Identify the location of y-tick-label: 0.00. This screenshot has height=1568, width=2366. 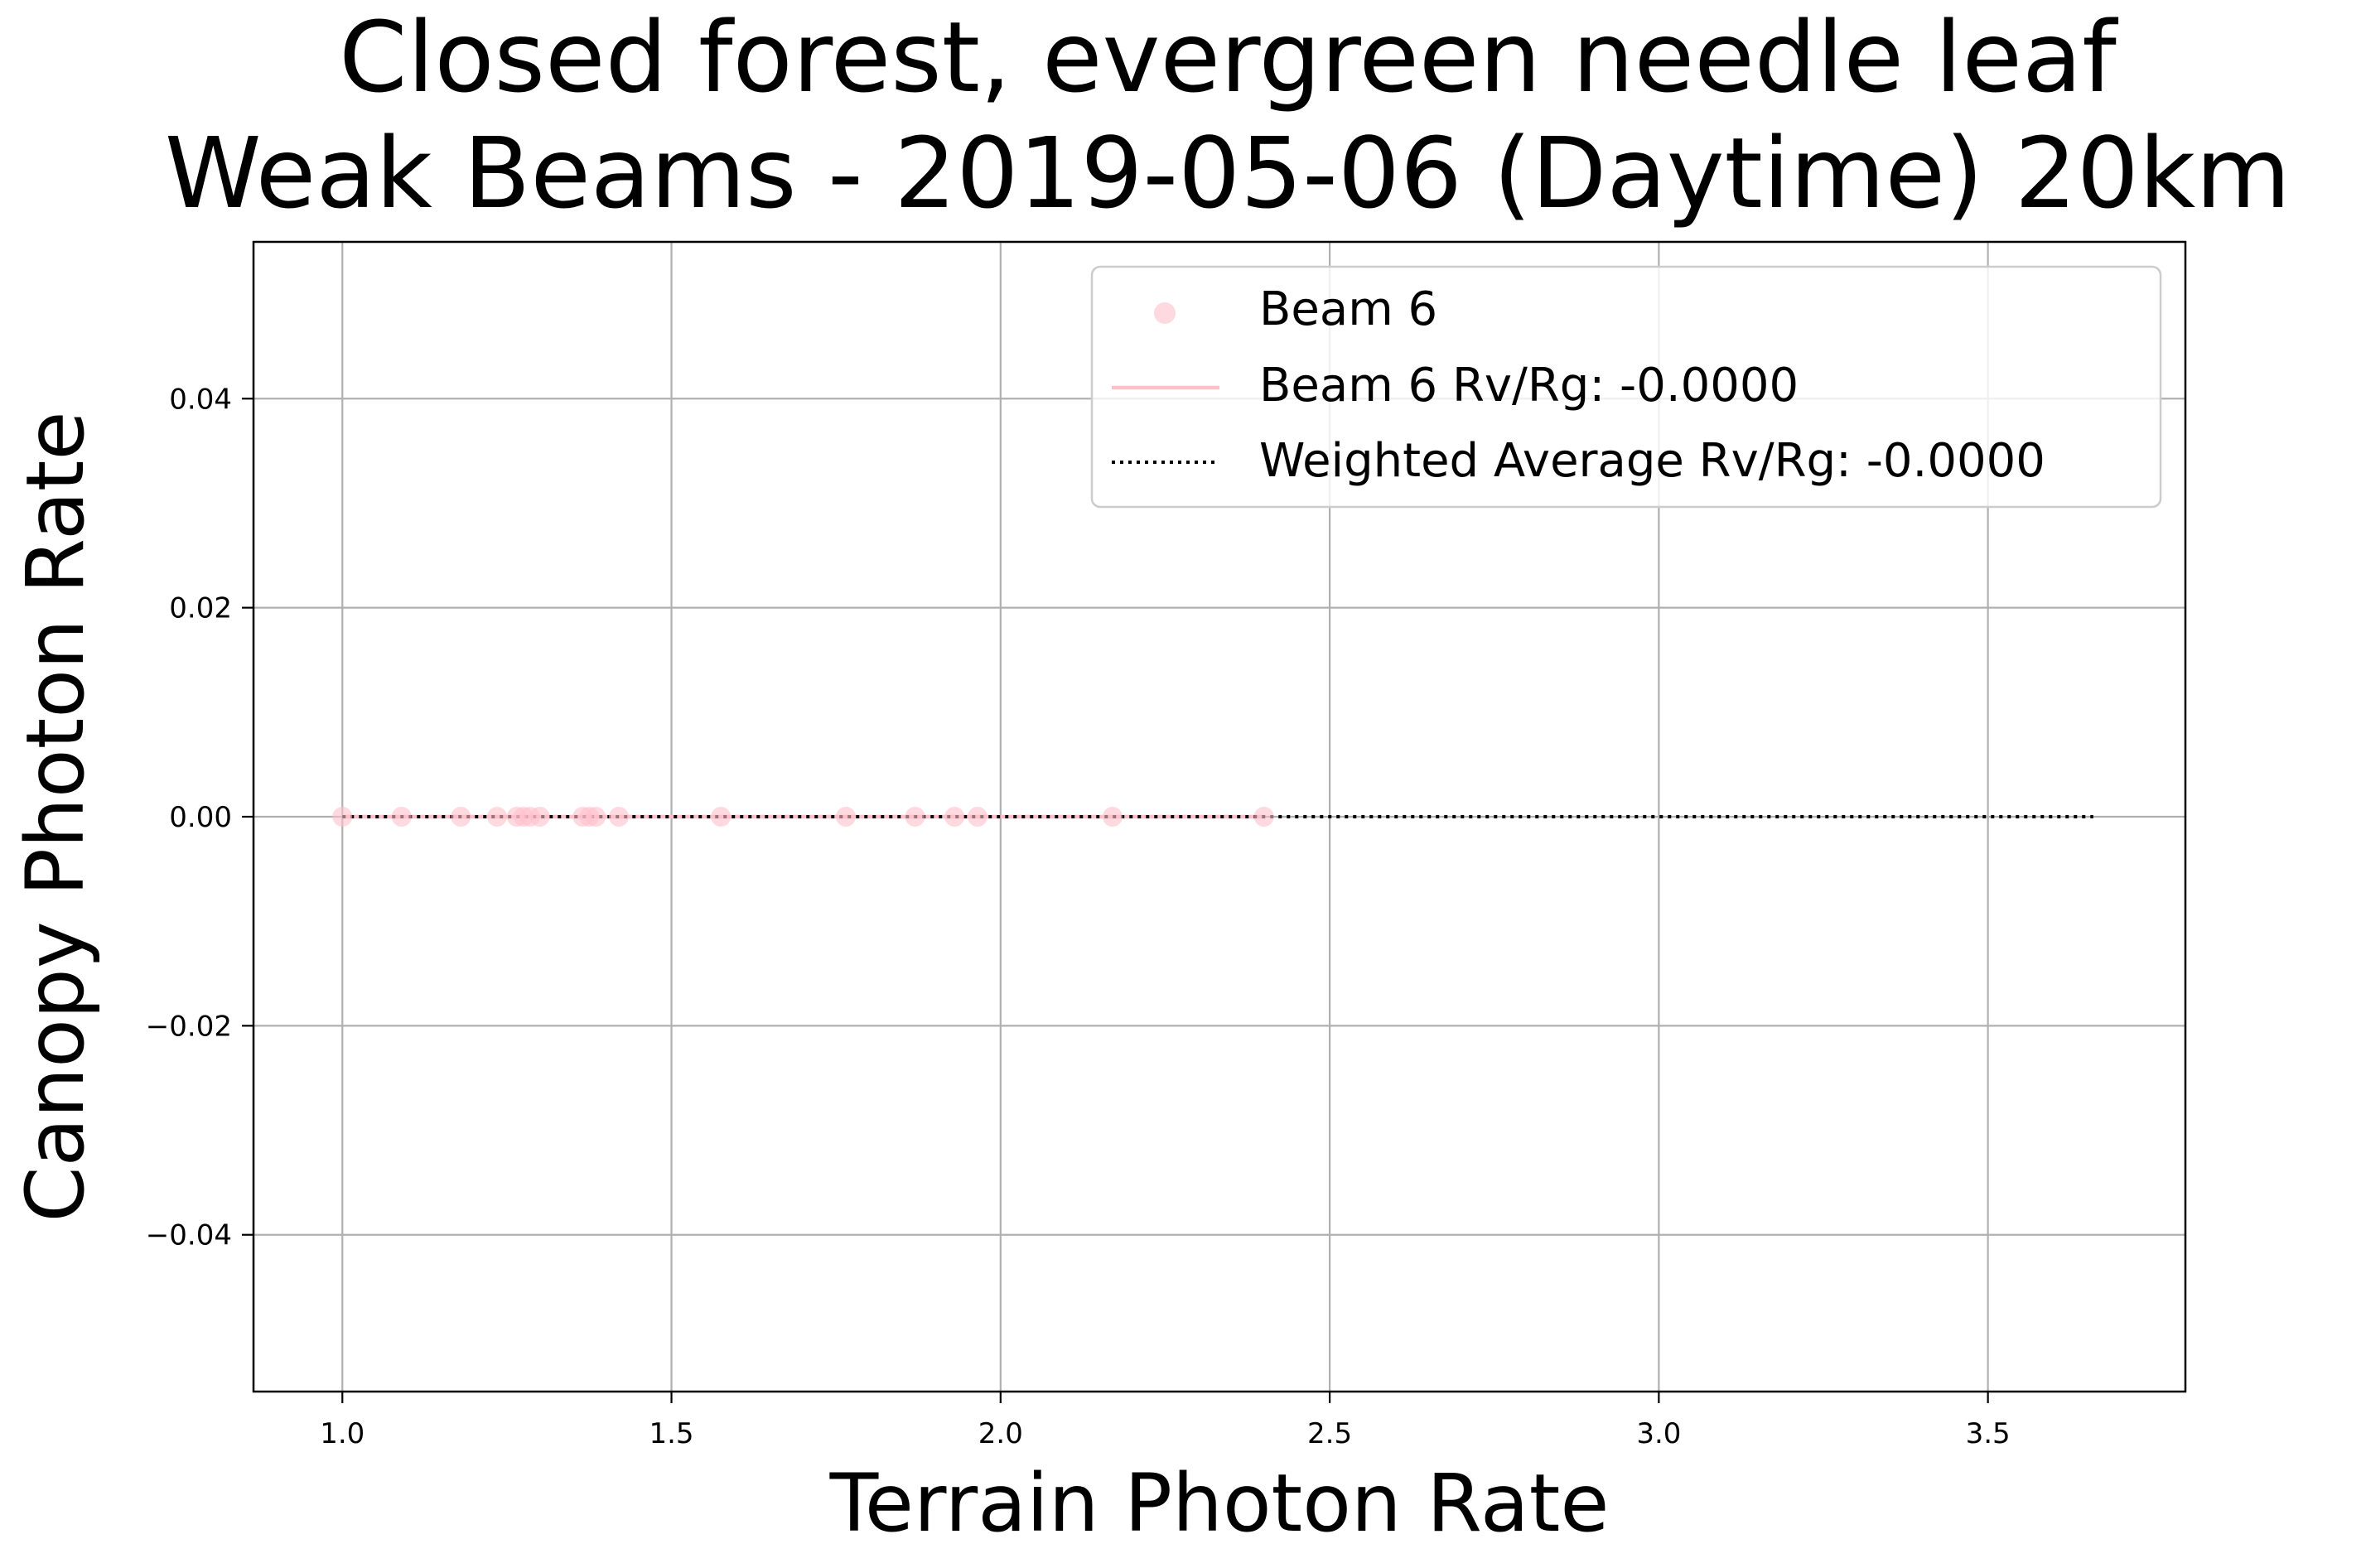
(200, 817).